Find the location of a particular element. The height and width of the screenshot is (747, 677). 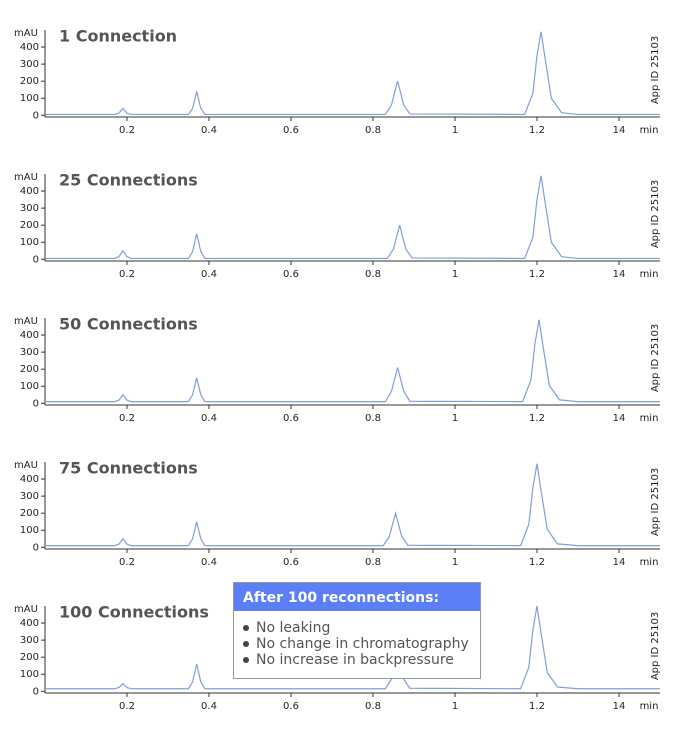

chart-title: 100 Connections is located at coordinates (134, 612).